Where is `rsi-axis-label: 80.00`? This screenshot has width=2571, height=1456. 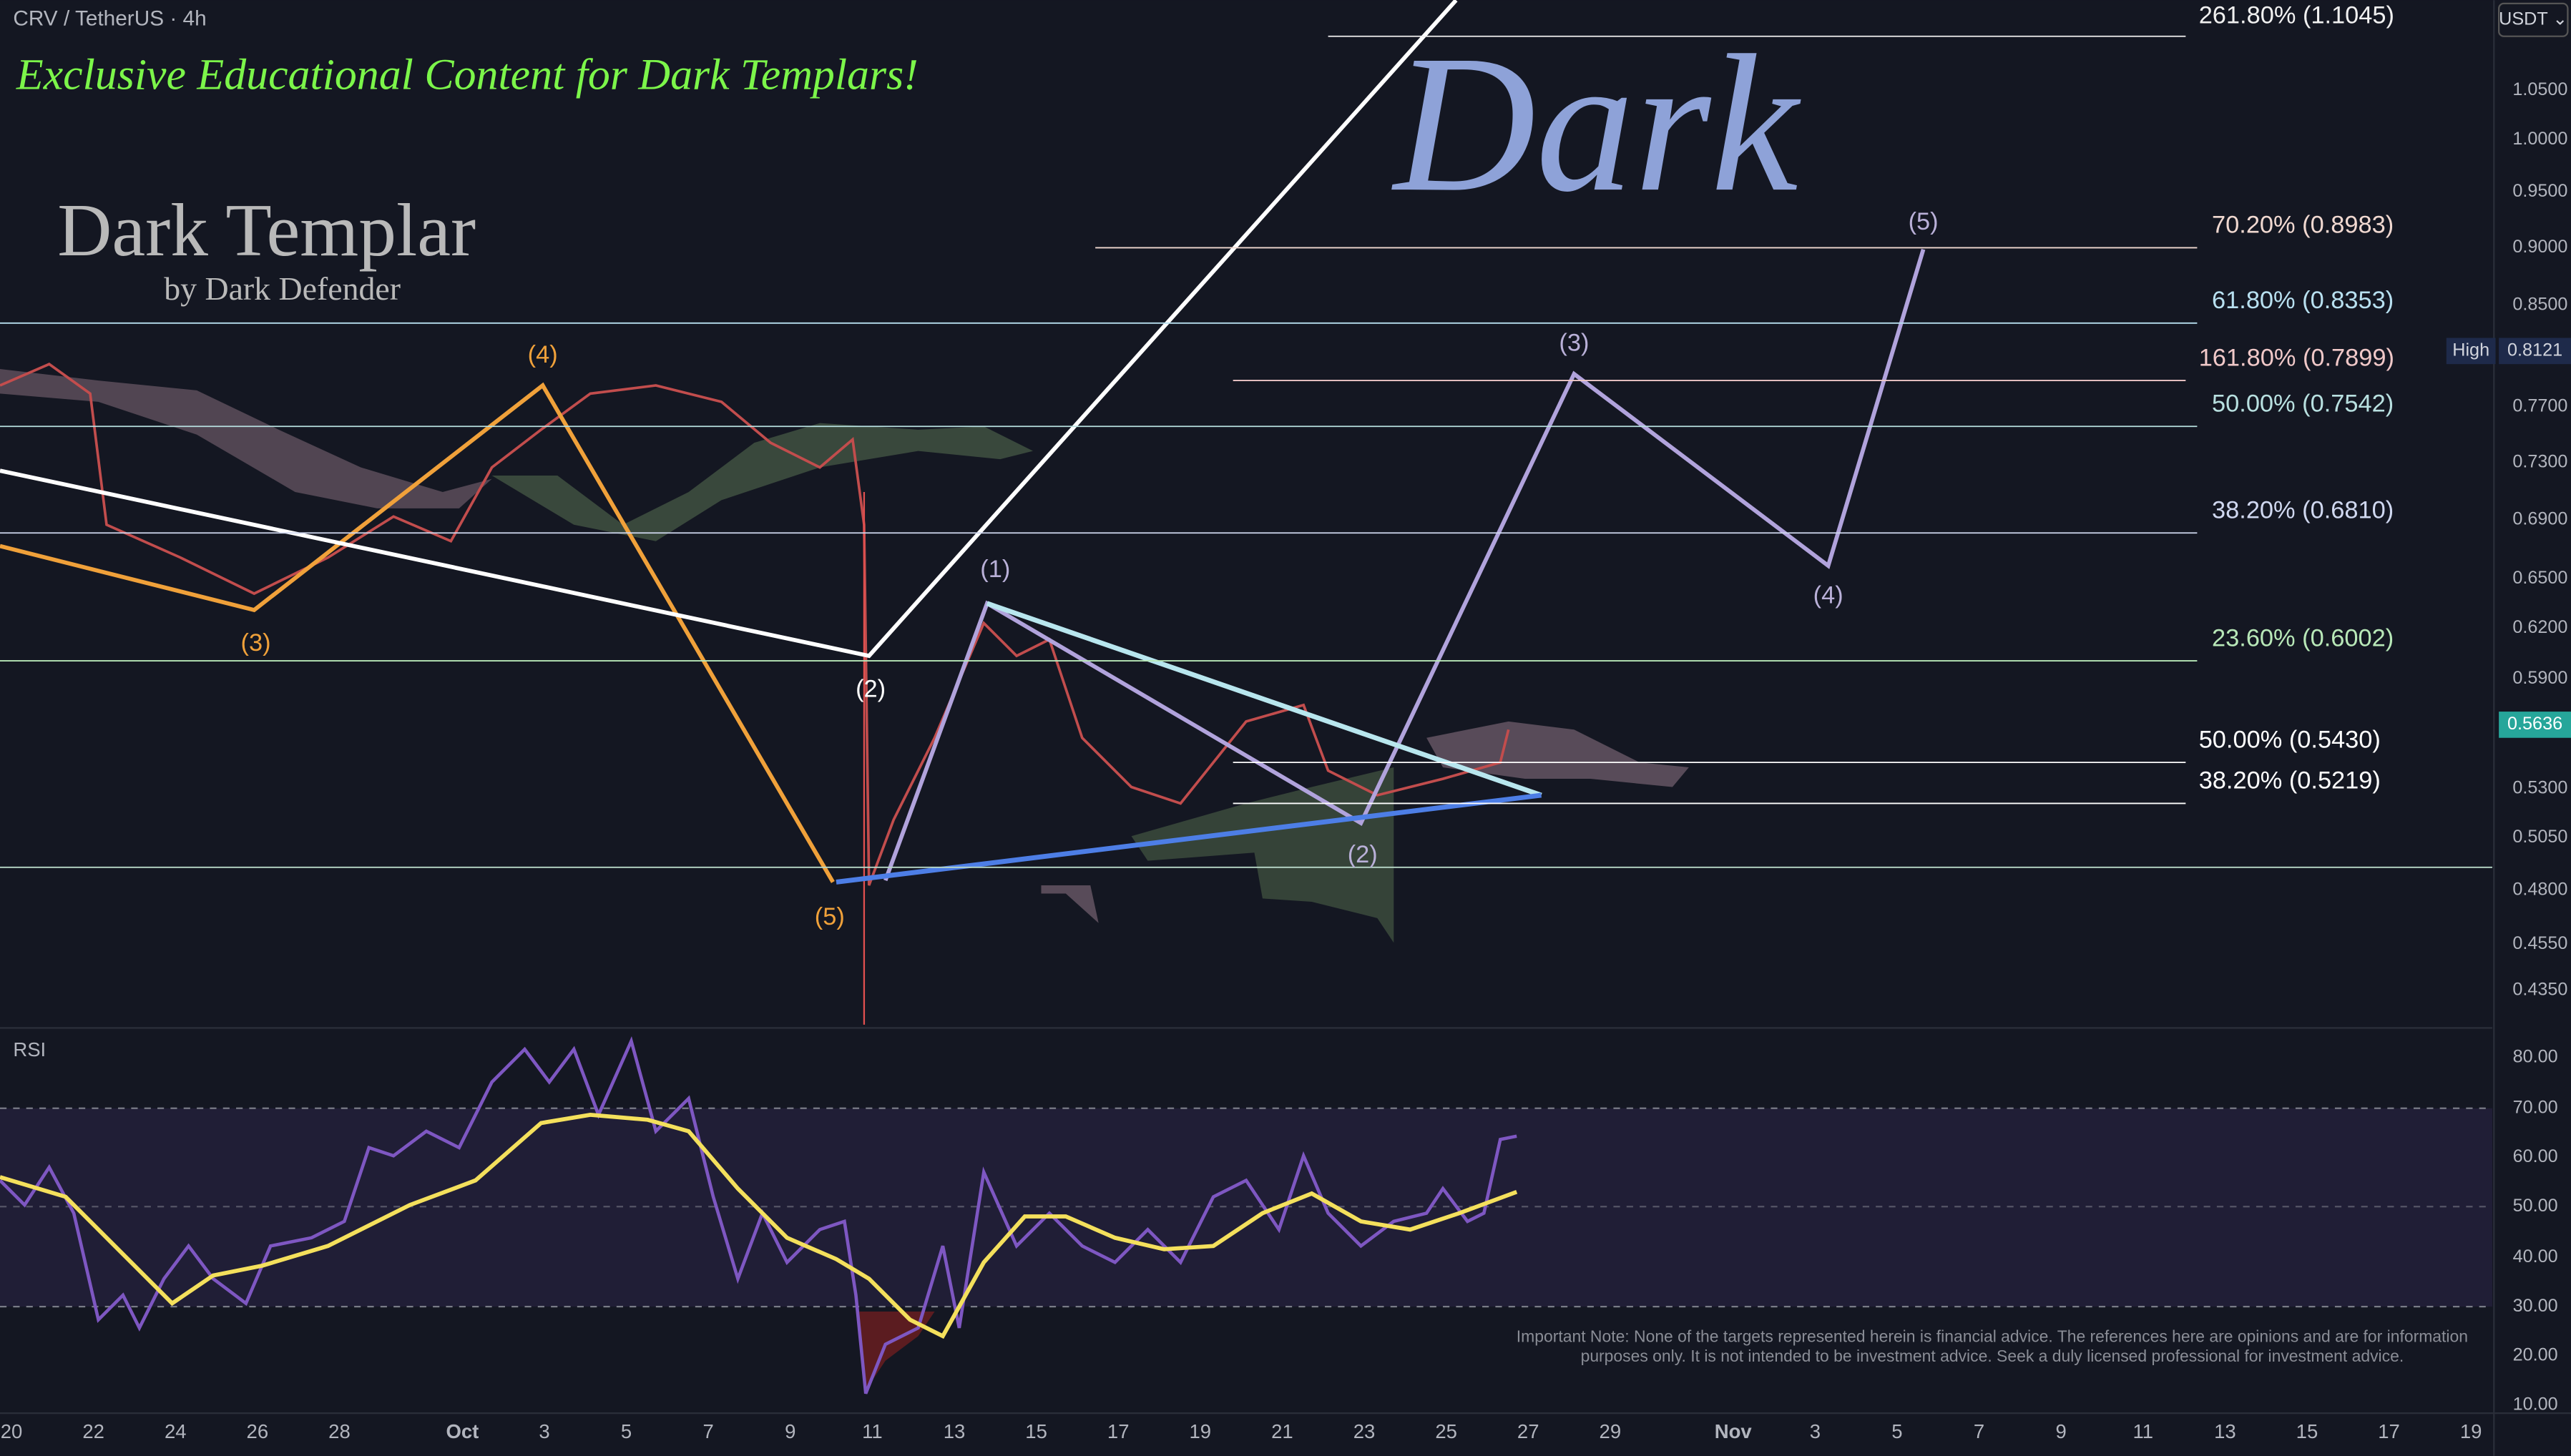 rsi-axis-label: 80.00 is located at coordinates (2536, 1056).